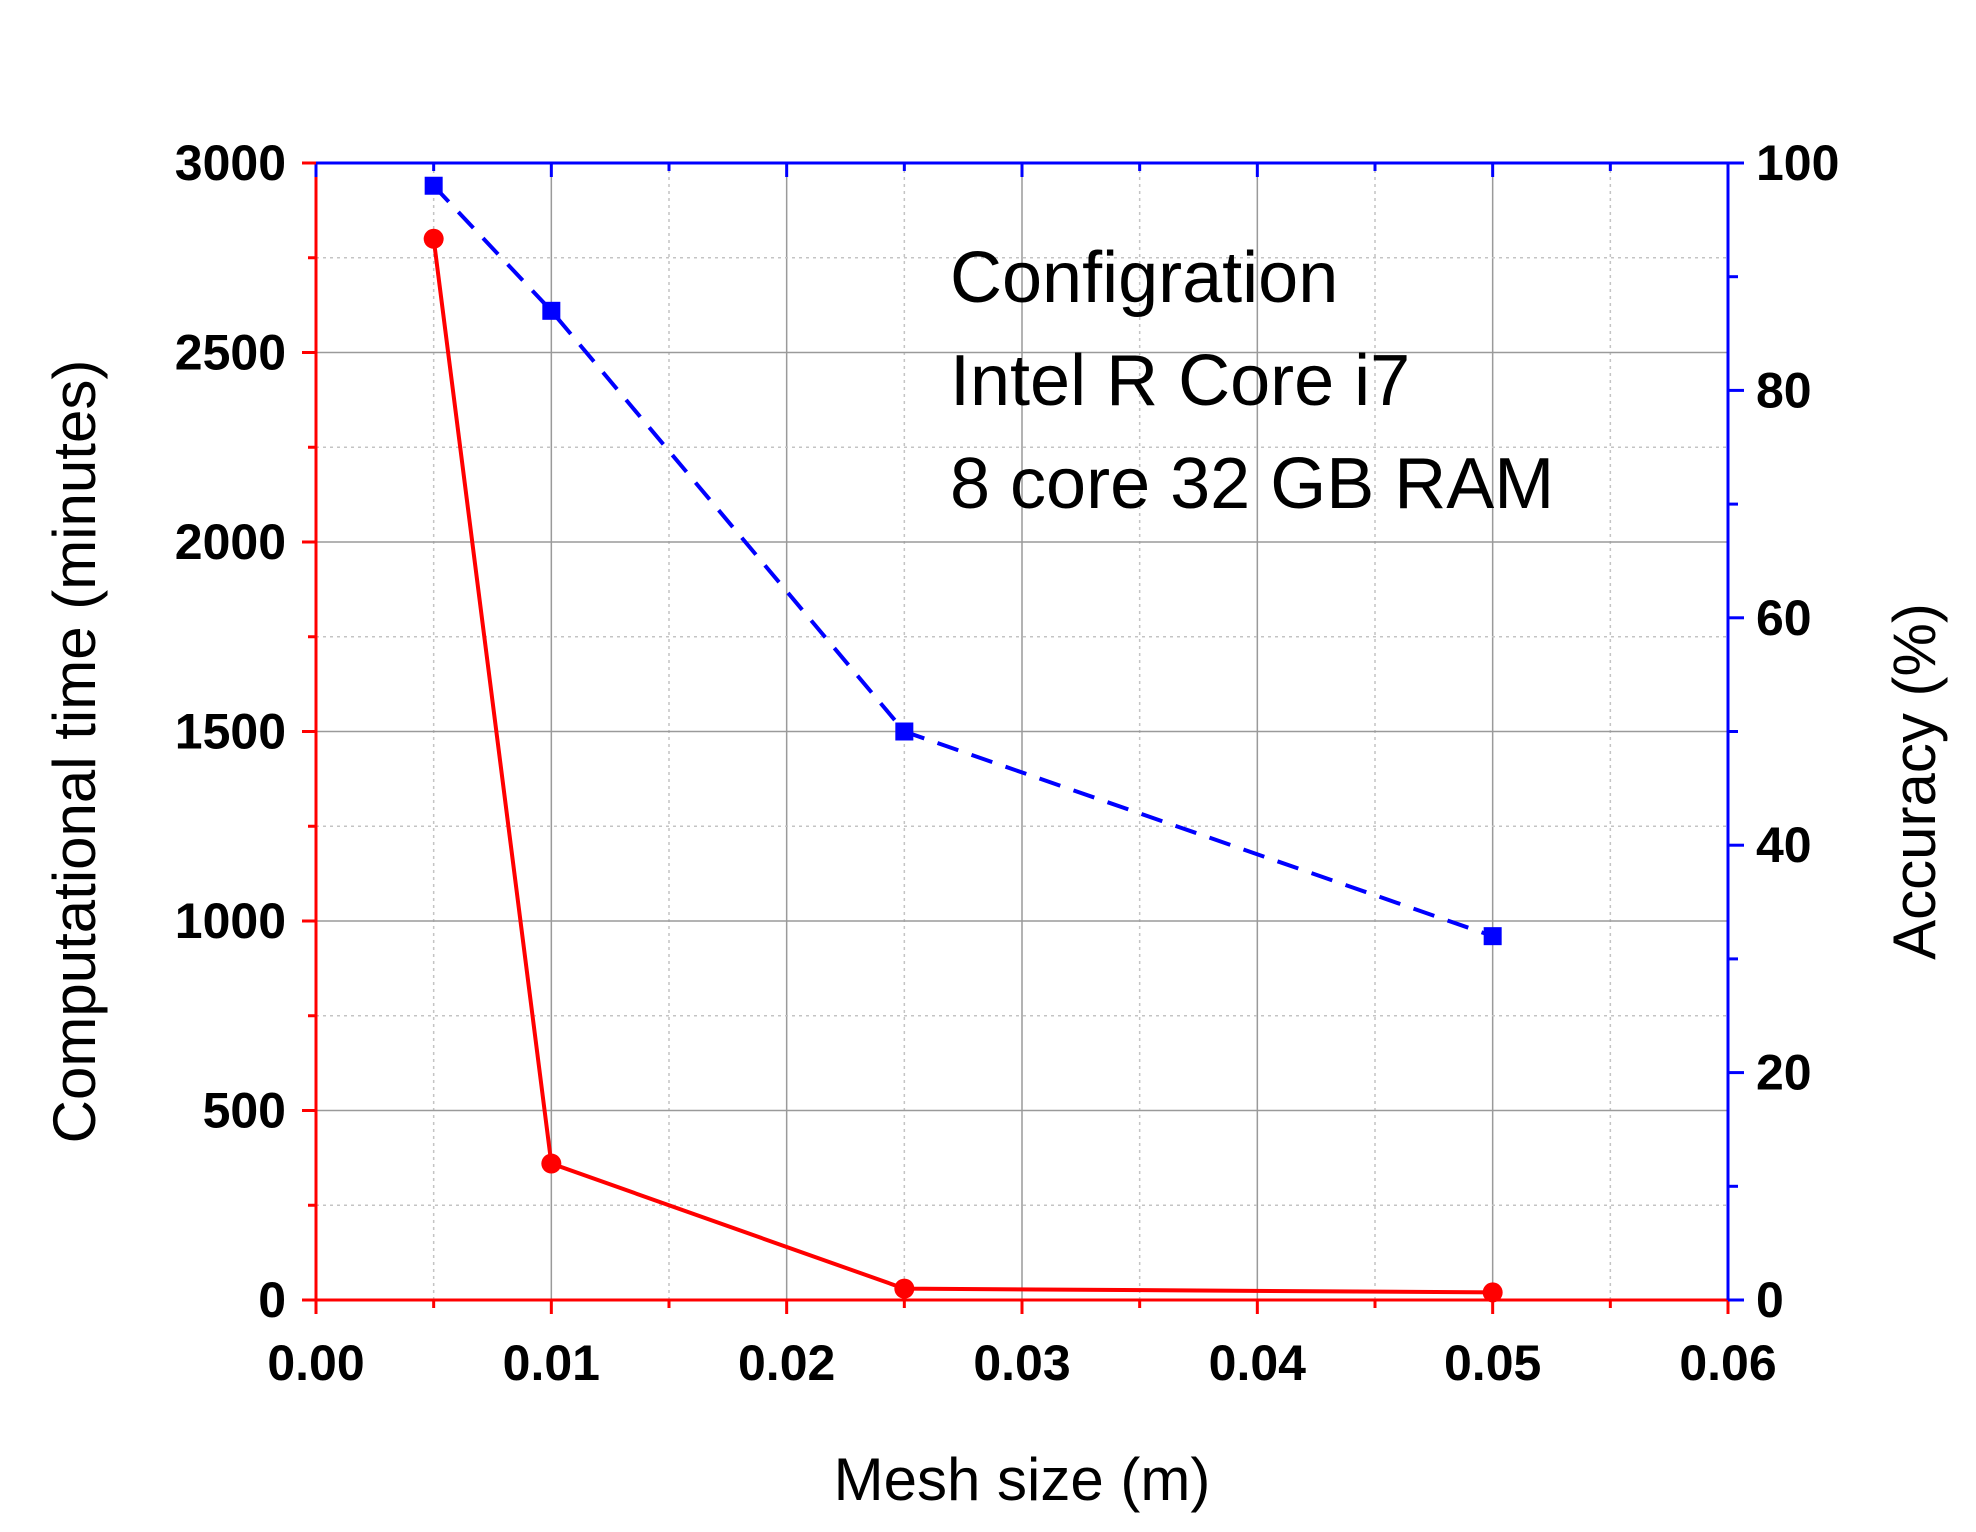  Describe the element at coordinates (1914, 781) in the screenshot. I see `y-right-axis-title: Accuracy (%)` at that location.